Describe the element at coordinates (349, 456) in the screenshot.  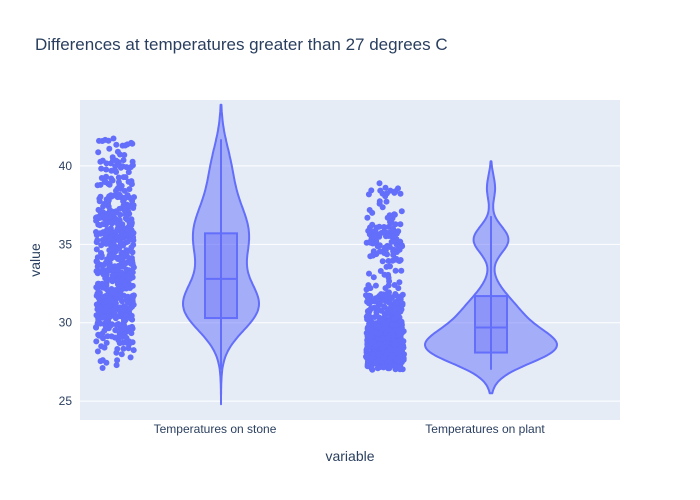
I see `x-axis-title: variable` at that location.